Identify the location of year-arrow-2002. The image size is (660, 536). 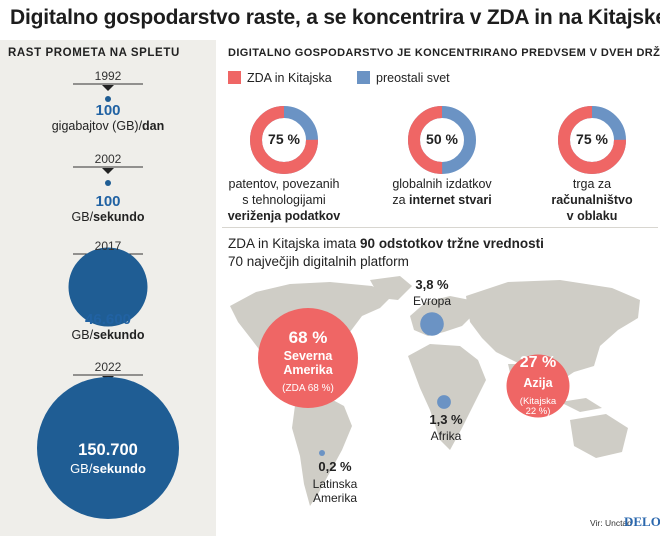
(108, 171).